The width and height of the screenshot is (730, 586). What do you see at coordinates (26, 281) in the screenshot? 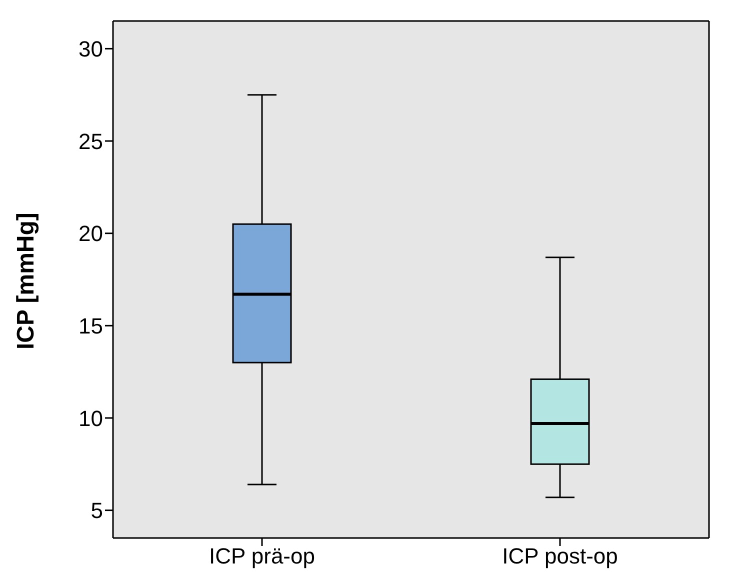
I see `y-axis-title: ICP [mmHg]` at bounding box center [26, 281].